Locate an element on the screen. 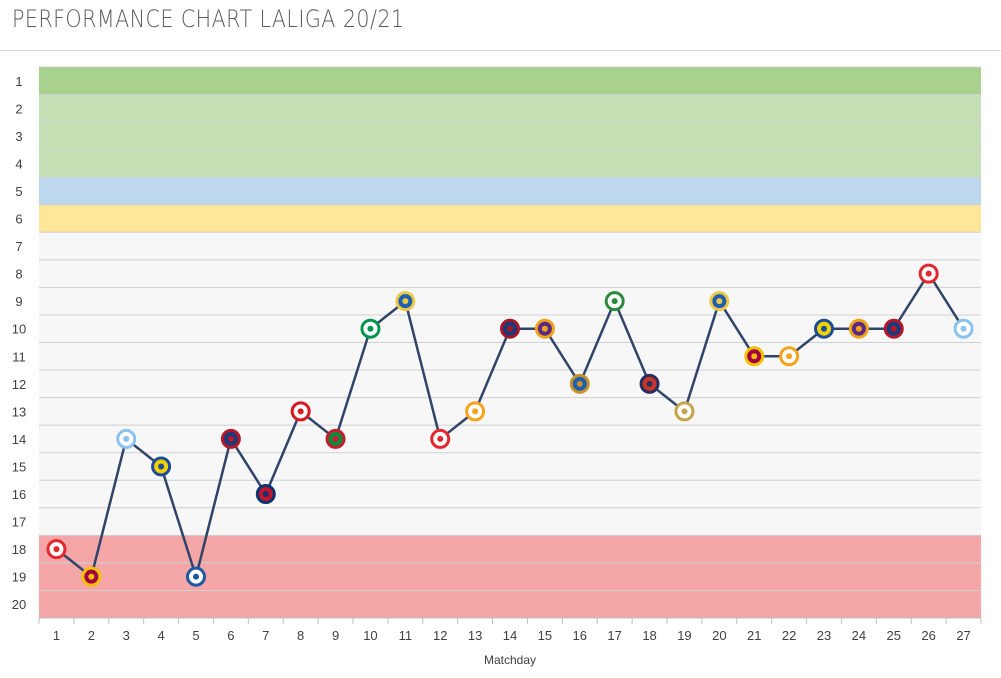 This screenshot has width=1001, height=678. y-tick-label: 10 is located at coordinates (19, 329).